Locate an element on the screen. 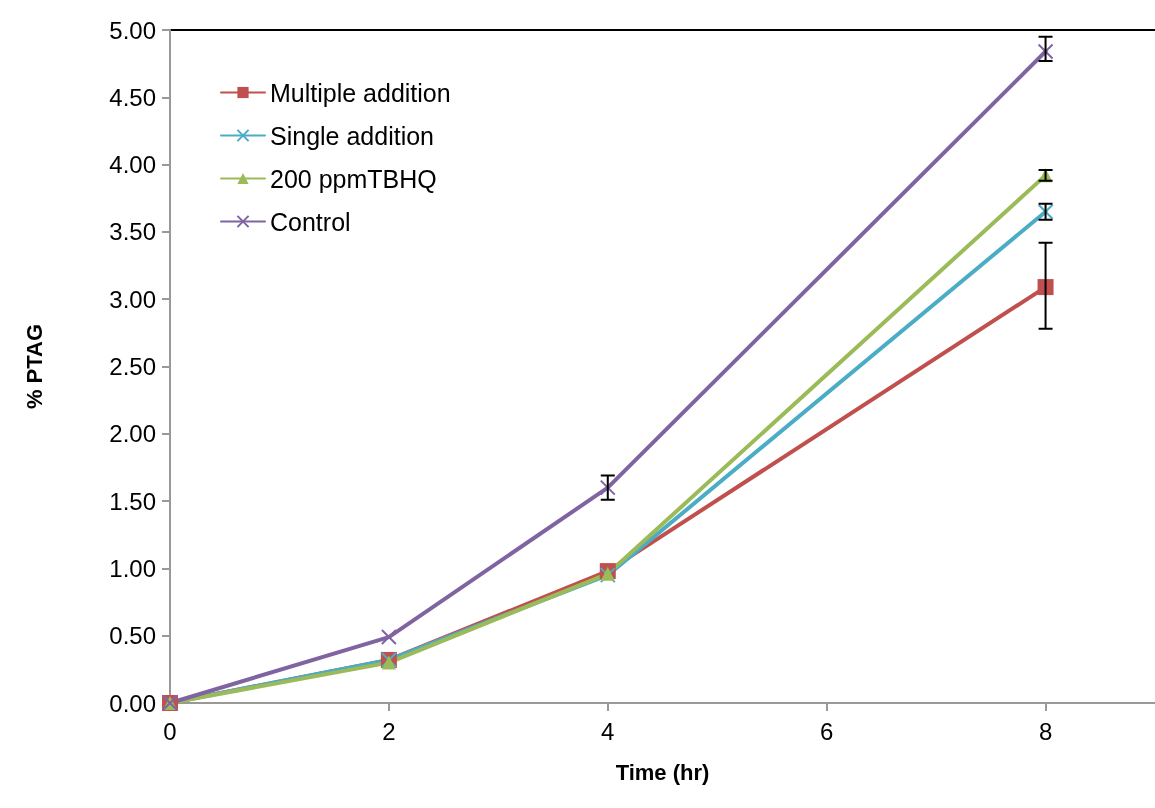 The height and width of the screenshot is (808, 1155). x-tick-label: 8 is located at coordinates (1045, 731).